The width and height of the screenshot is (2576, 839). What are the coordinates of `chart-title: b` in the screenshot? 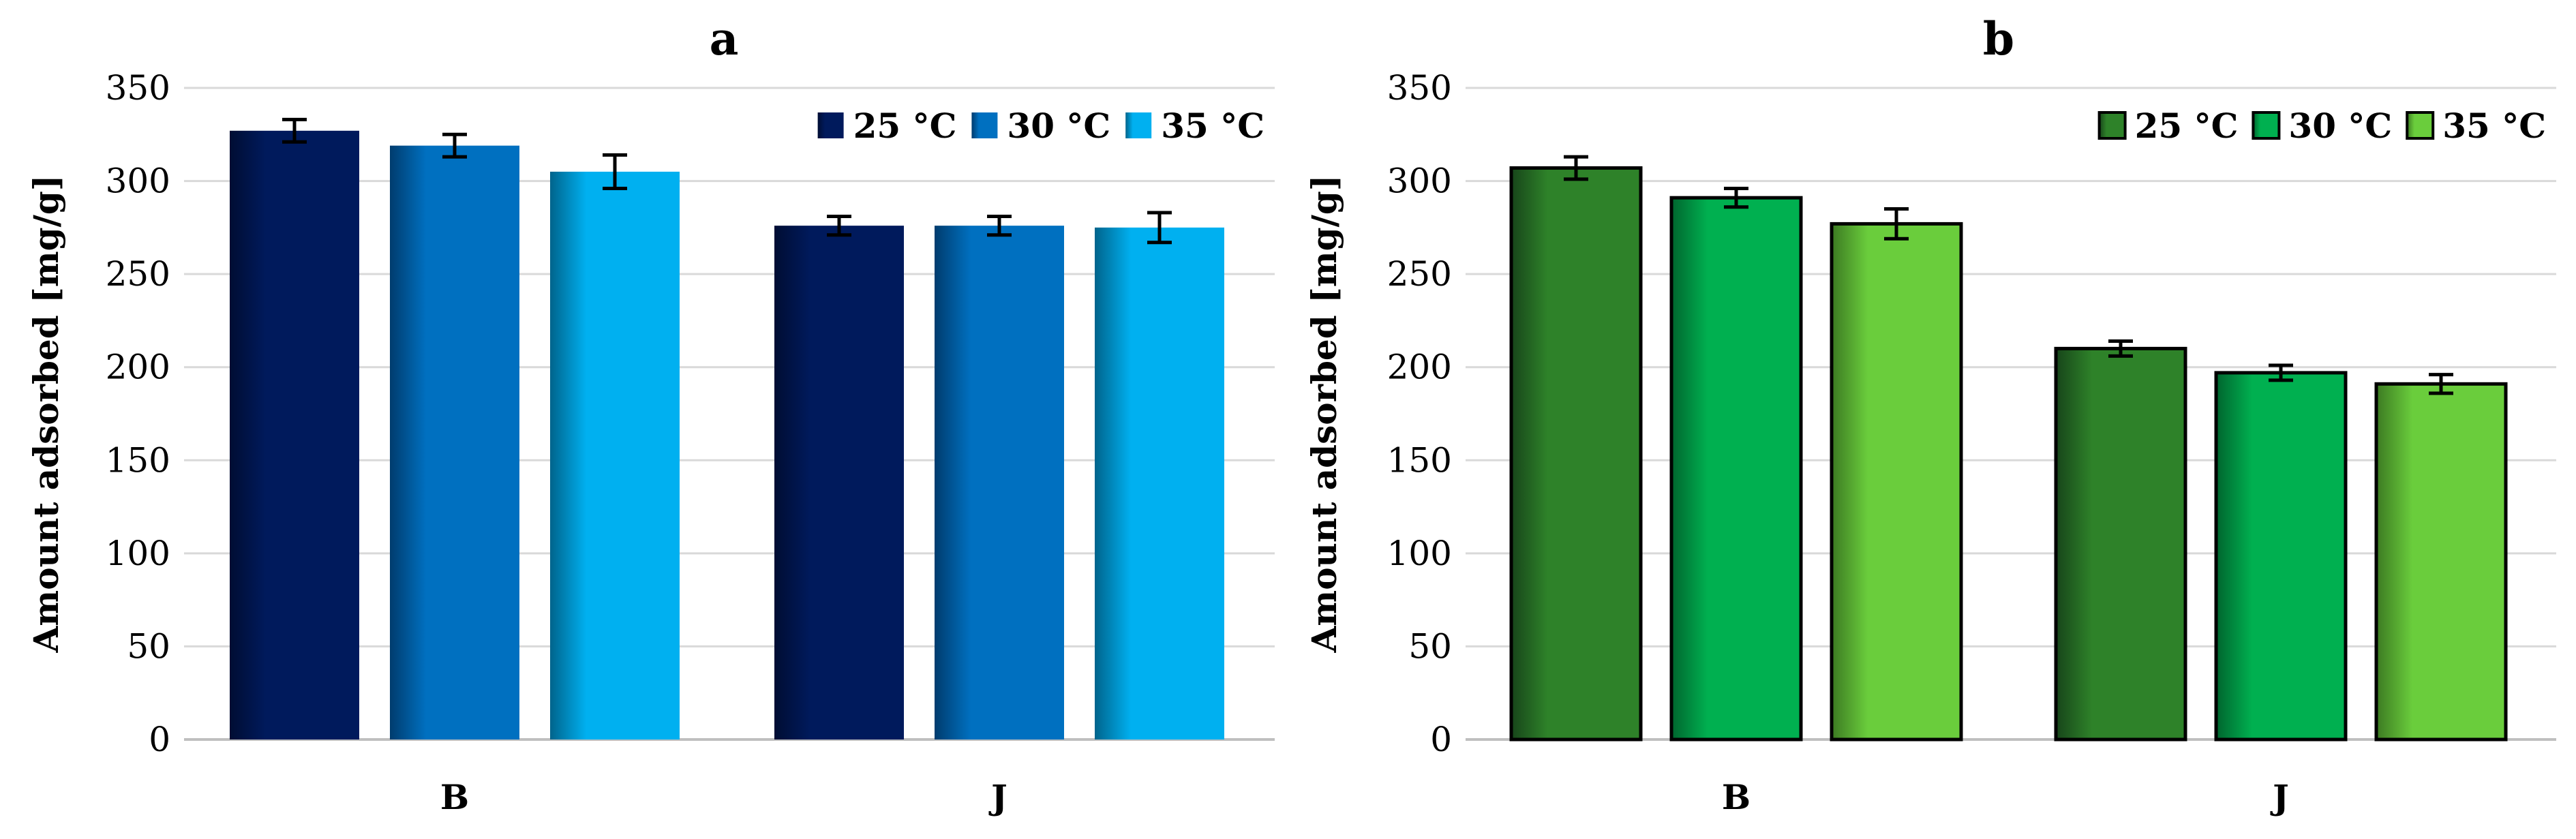 It's located at (1998, 38).